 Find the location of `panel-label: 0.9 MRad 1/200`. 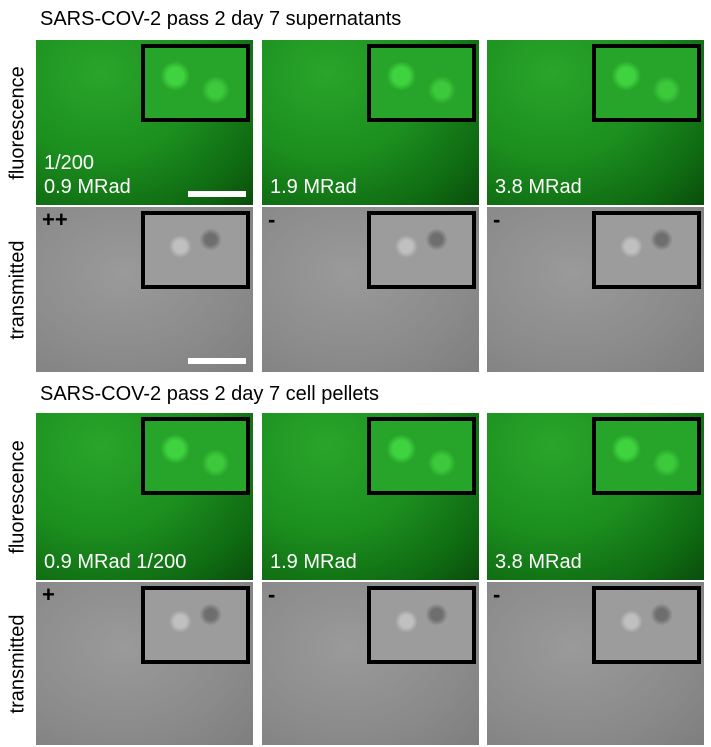

panel-label: 0.9 MRad 1/200 is located at coordinates (115, 562).